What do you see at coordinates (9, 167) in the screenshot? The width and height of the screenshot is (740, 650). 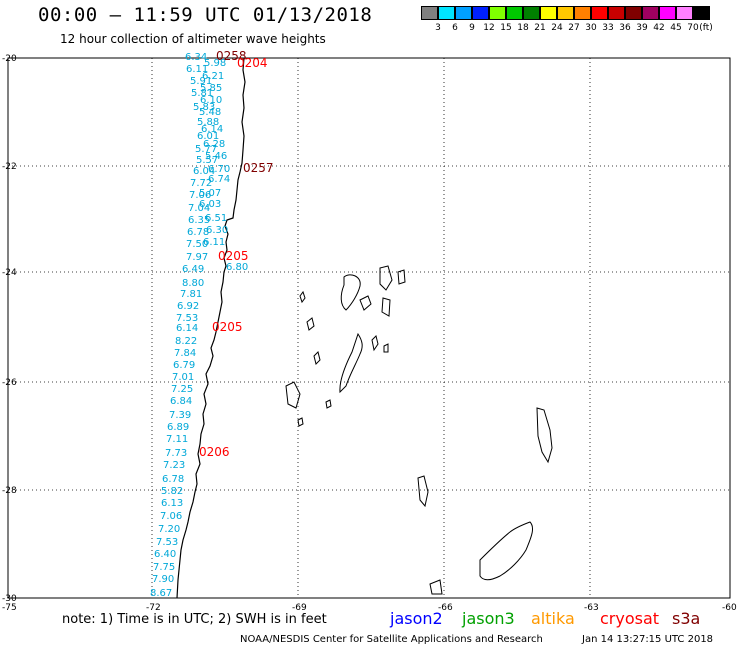 I see `lat-tick-label: -22` at bounding box center [9, 167].